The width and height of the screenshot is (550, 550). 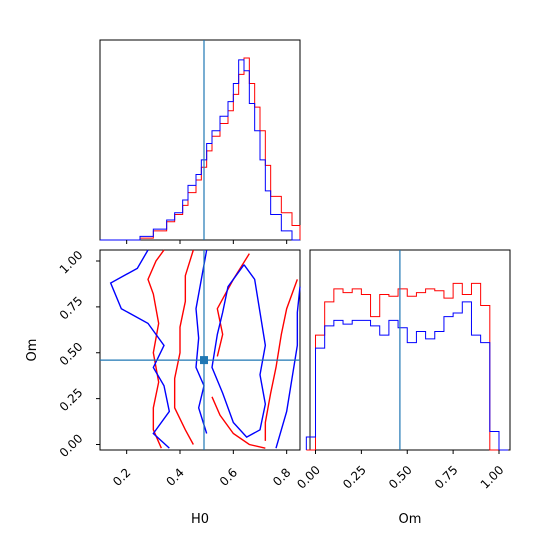 I want to click on h0-tick-label: 0.2, so click(x=121, y=476).